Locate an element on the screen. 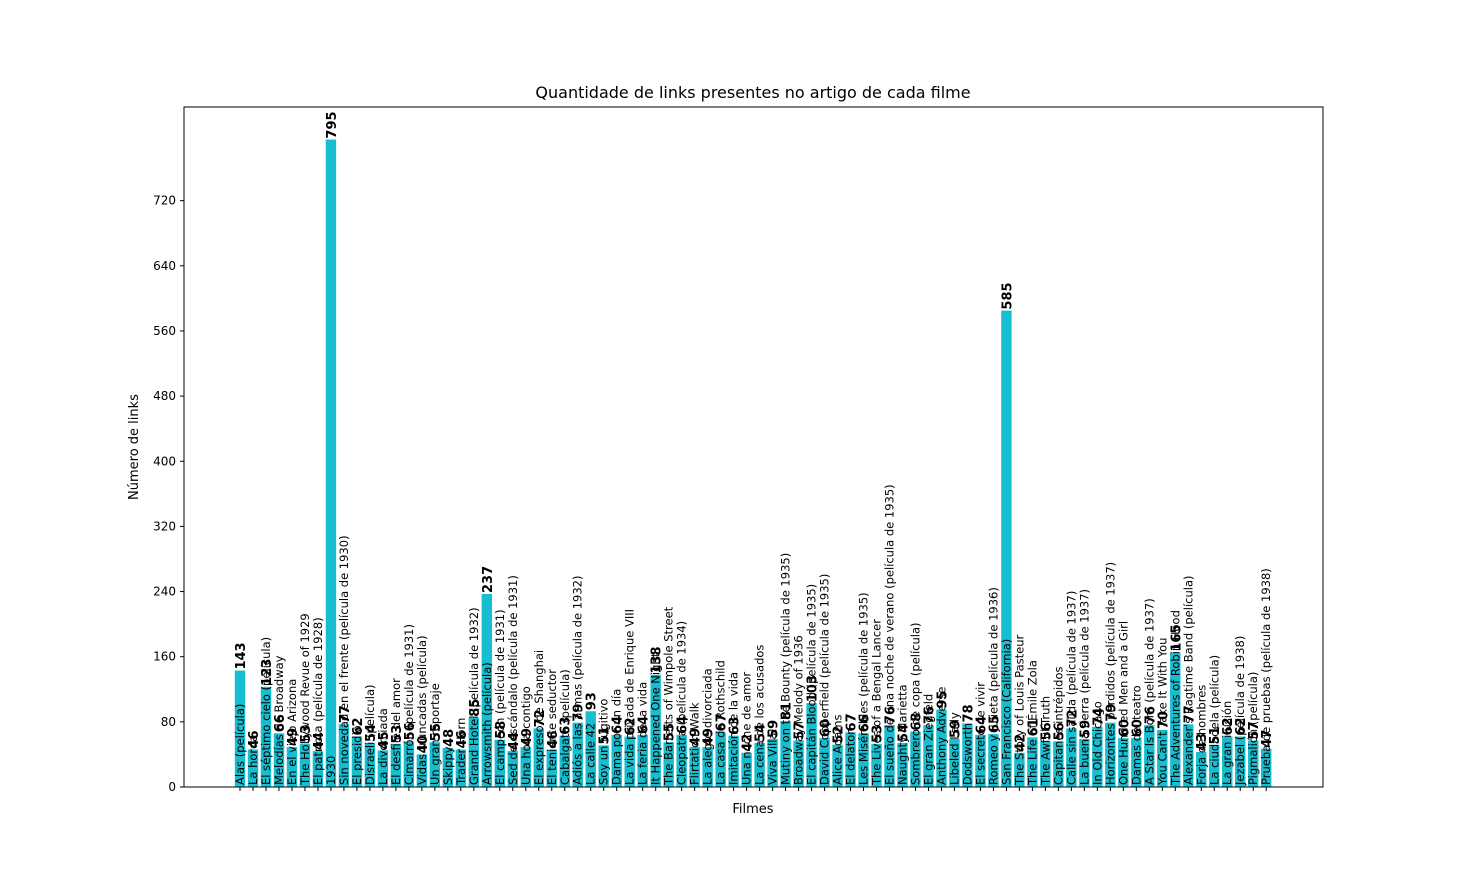 The height and width of the screenshot is (888, 1470). x-tick-label: Calle sin salida (película de 1937) is located at coordinates (1071, 688).